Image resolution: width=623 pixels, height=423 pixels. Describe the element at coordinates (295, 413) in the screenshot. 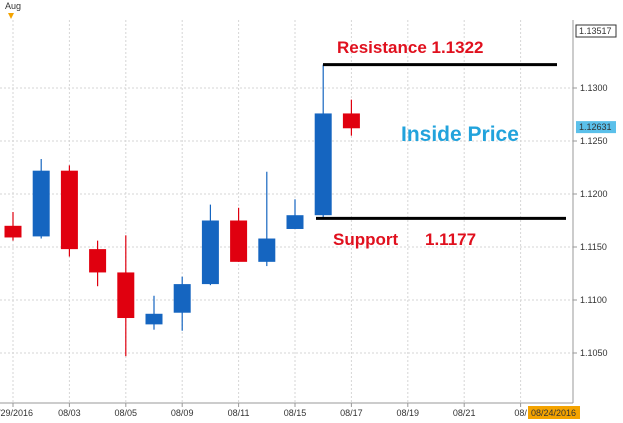

I see `date-tick-label: 08/15` at that location.